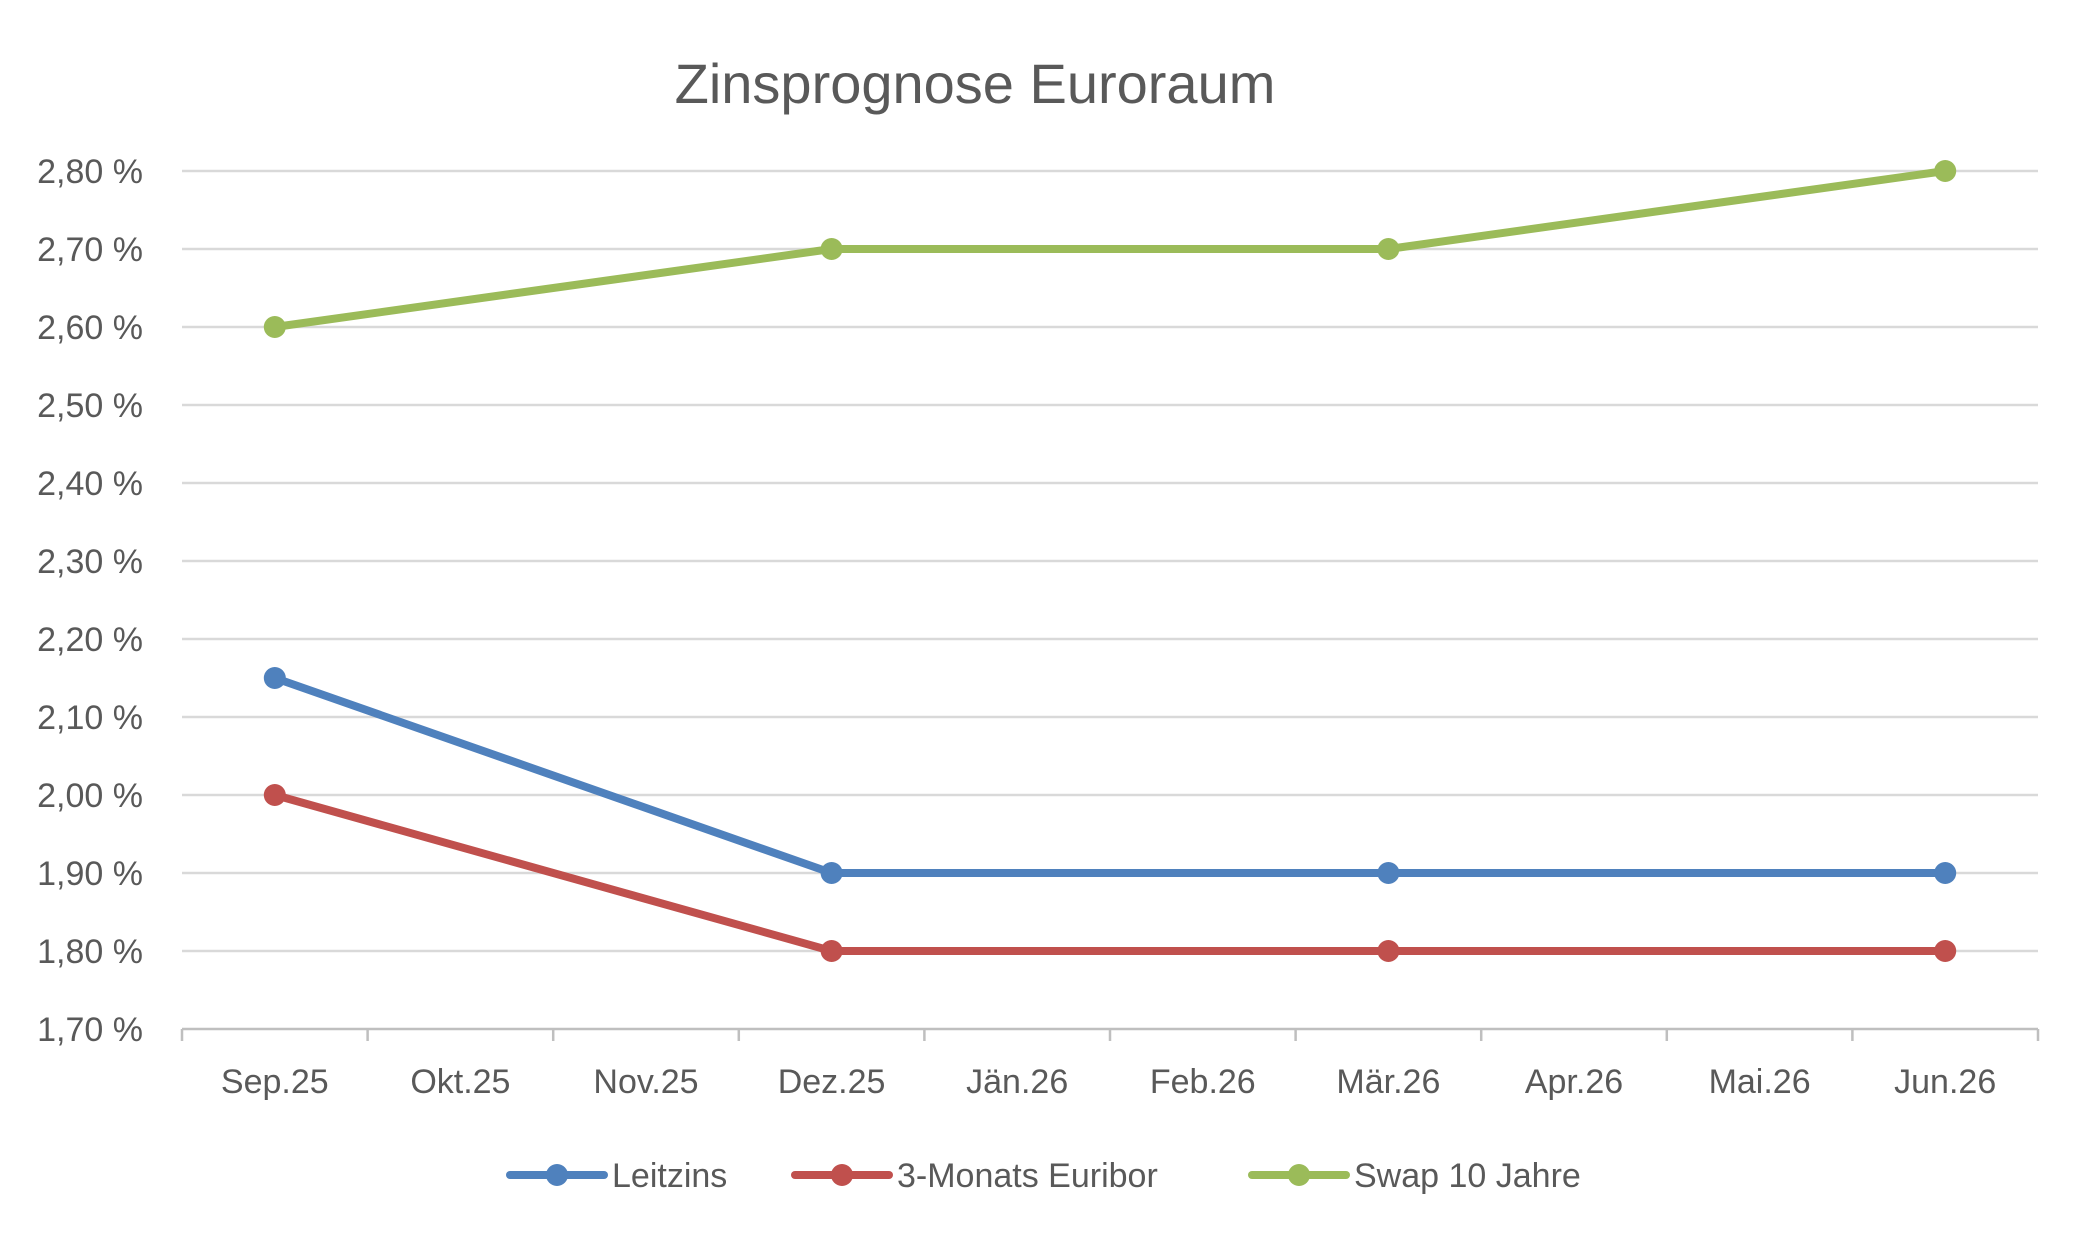  Describe the element at coordinates (90, 406) in the screenshot. I see `y-tick-label: 2,50 %` at that location.